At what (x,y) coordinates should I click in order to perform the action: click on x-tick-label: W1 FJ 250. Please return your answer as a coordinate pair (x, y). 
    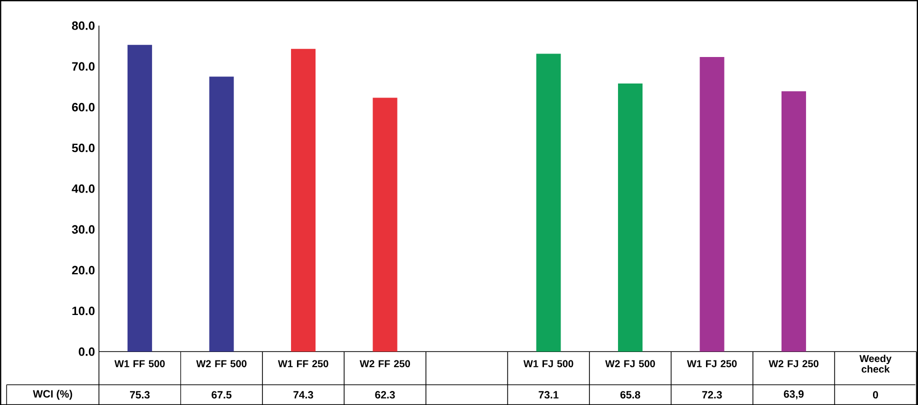
    Looking at the image, I should click on (711, 364).